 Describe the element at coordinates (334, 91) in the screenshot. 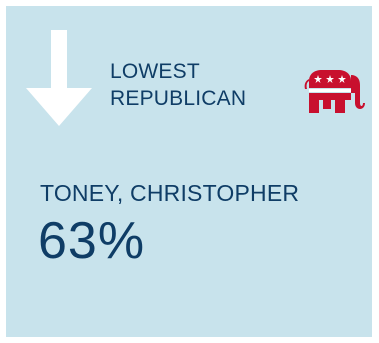

I see `republican-elephant-icon` at that location.